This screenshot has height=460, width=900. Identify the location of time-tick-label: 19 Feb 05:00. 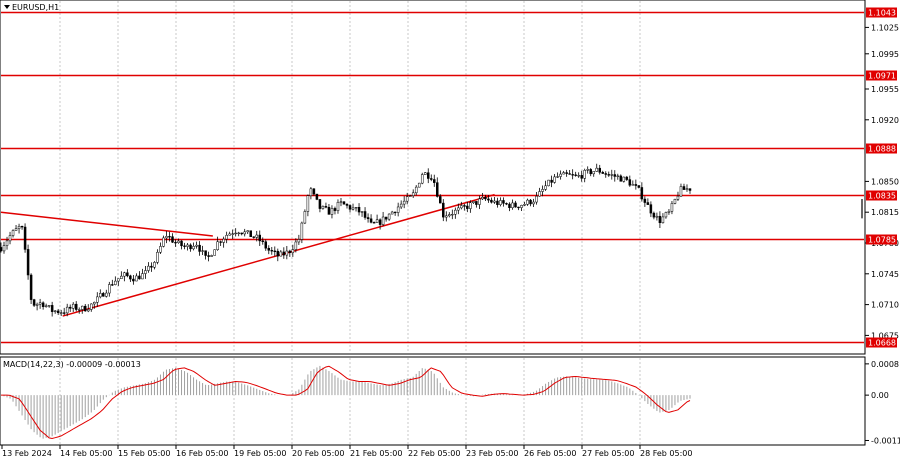
(260, 453).